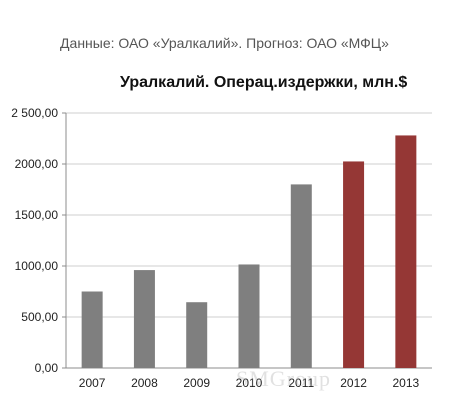 Image resolution: width=449 pixels, height=402 pixels. I want to click on y-tick-label: 1500,00, so click(37, 215).